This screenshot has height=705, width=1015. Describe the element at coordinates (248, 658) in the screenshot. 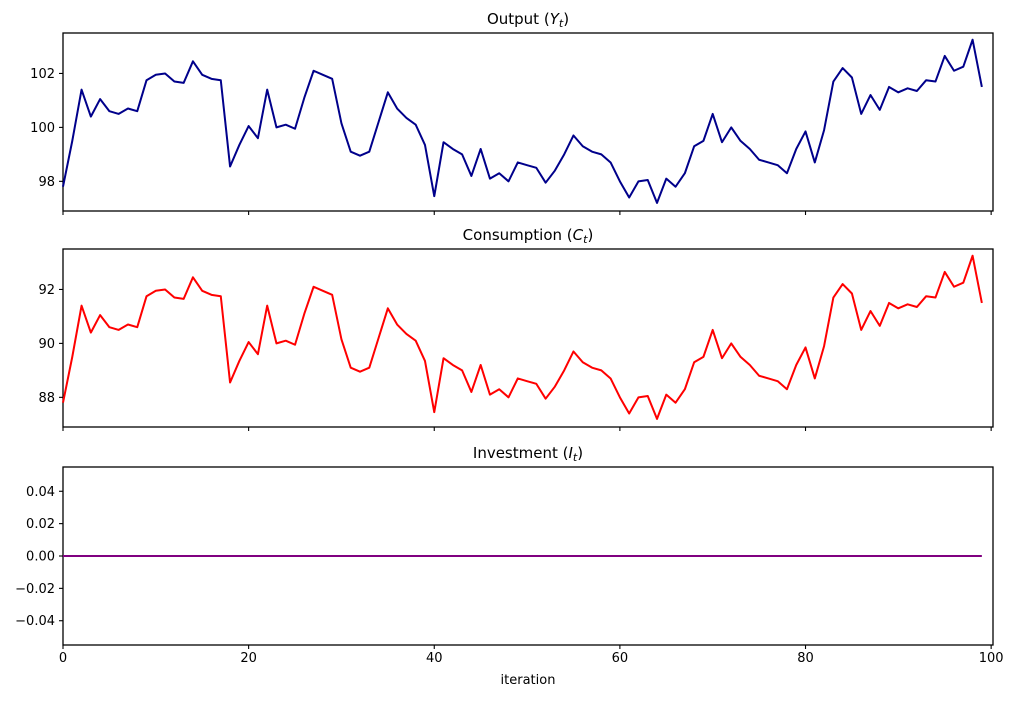

I see `x-tick-label: 20` at that location.